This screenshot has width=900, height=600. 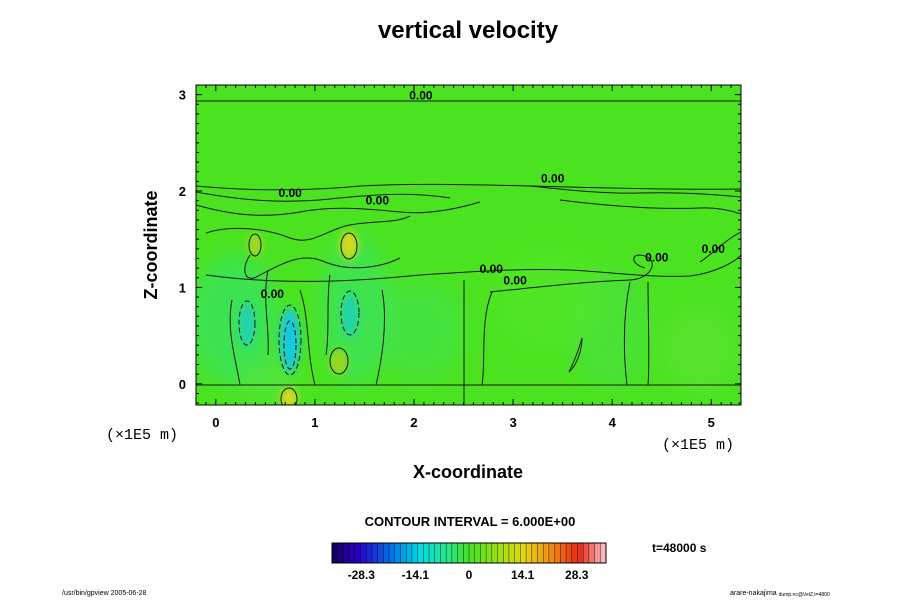 I want to click on colorbar-tick-label: 14.1, so click(x=523, y=575).